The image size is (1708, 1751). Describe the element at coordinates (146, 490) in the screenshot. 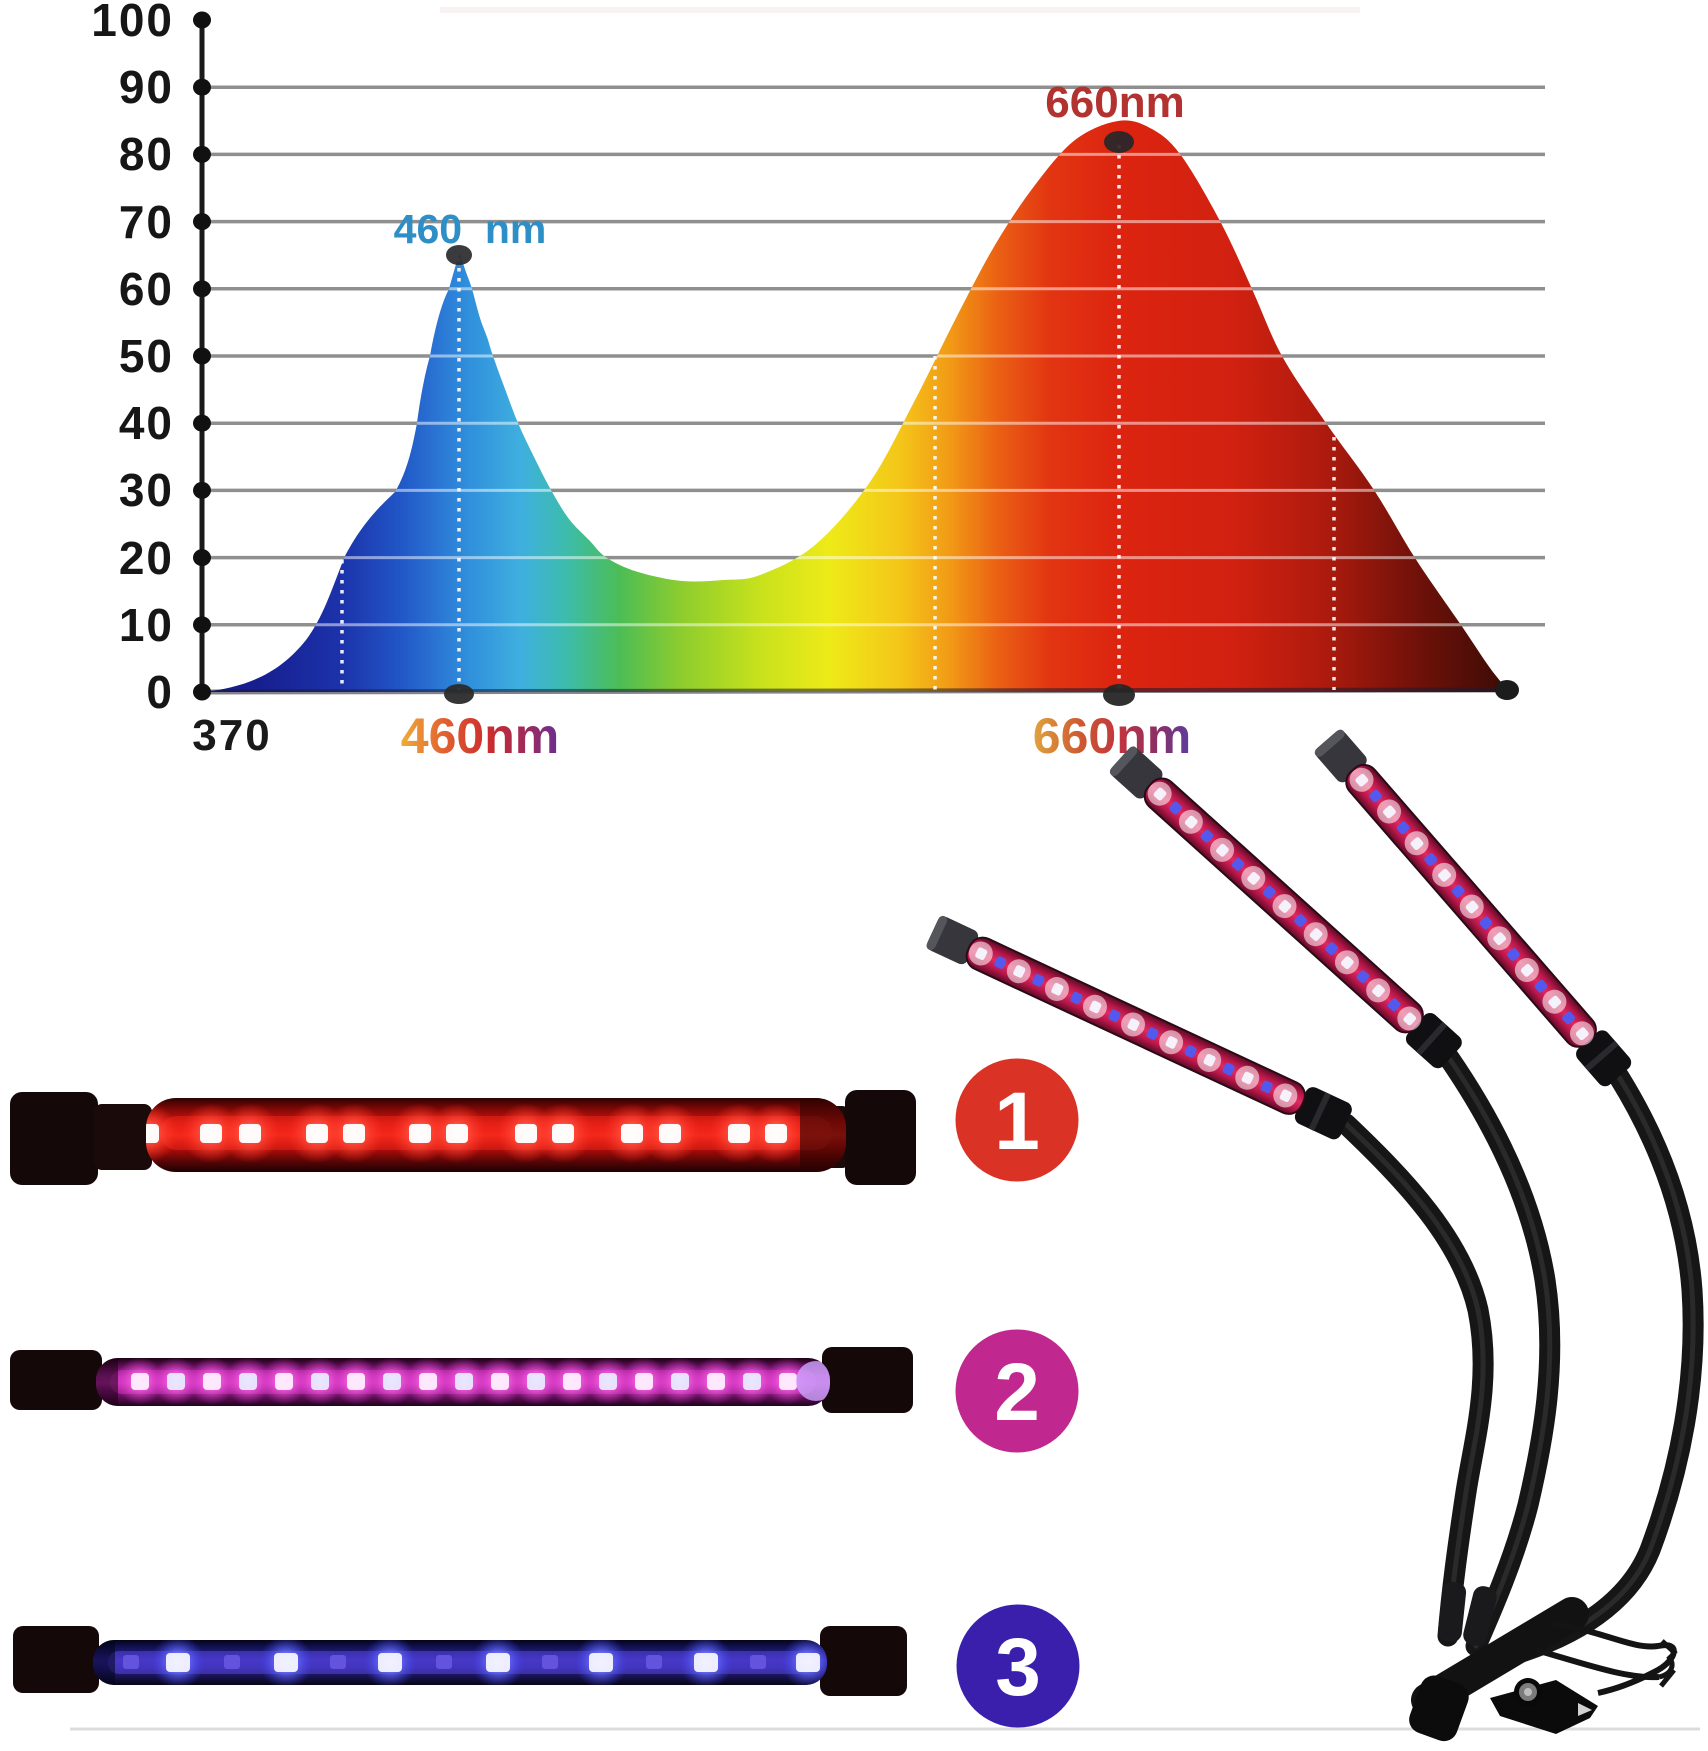

I see `svg-text: 30` at that location.